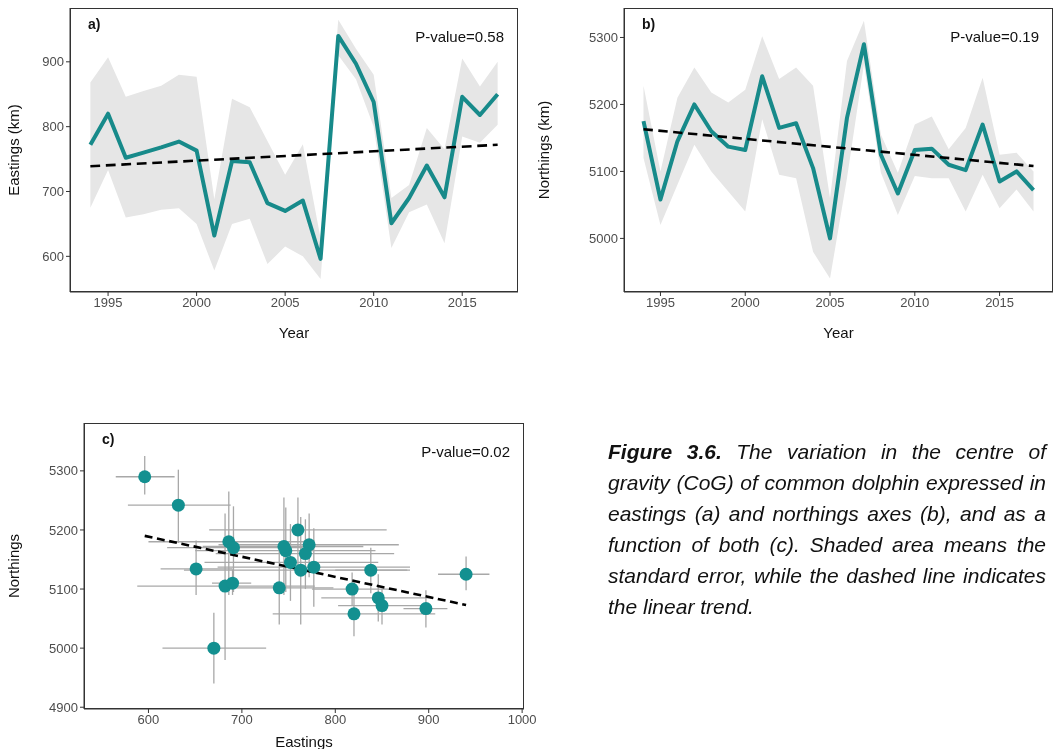  What do you see at coordinates (14, 566) in the screenshot?
I see `y-axis-title: Northings` at bounding box center [14, 566].